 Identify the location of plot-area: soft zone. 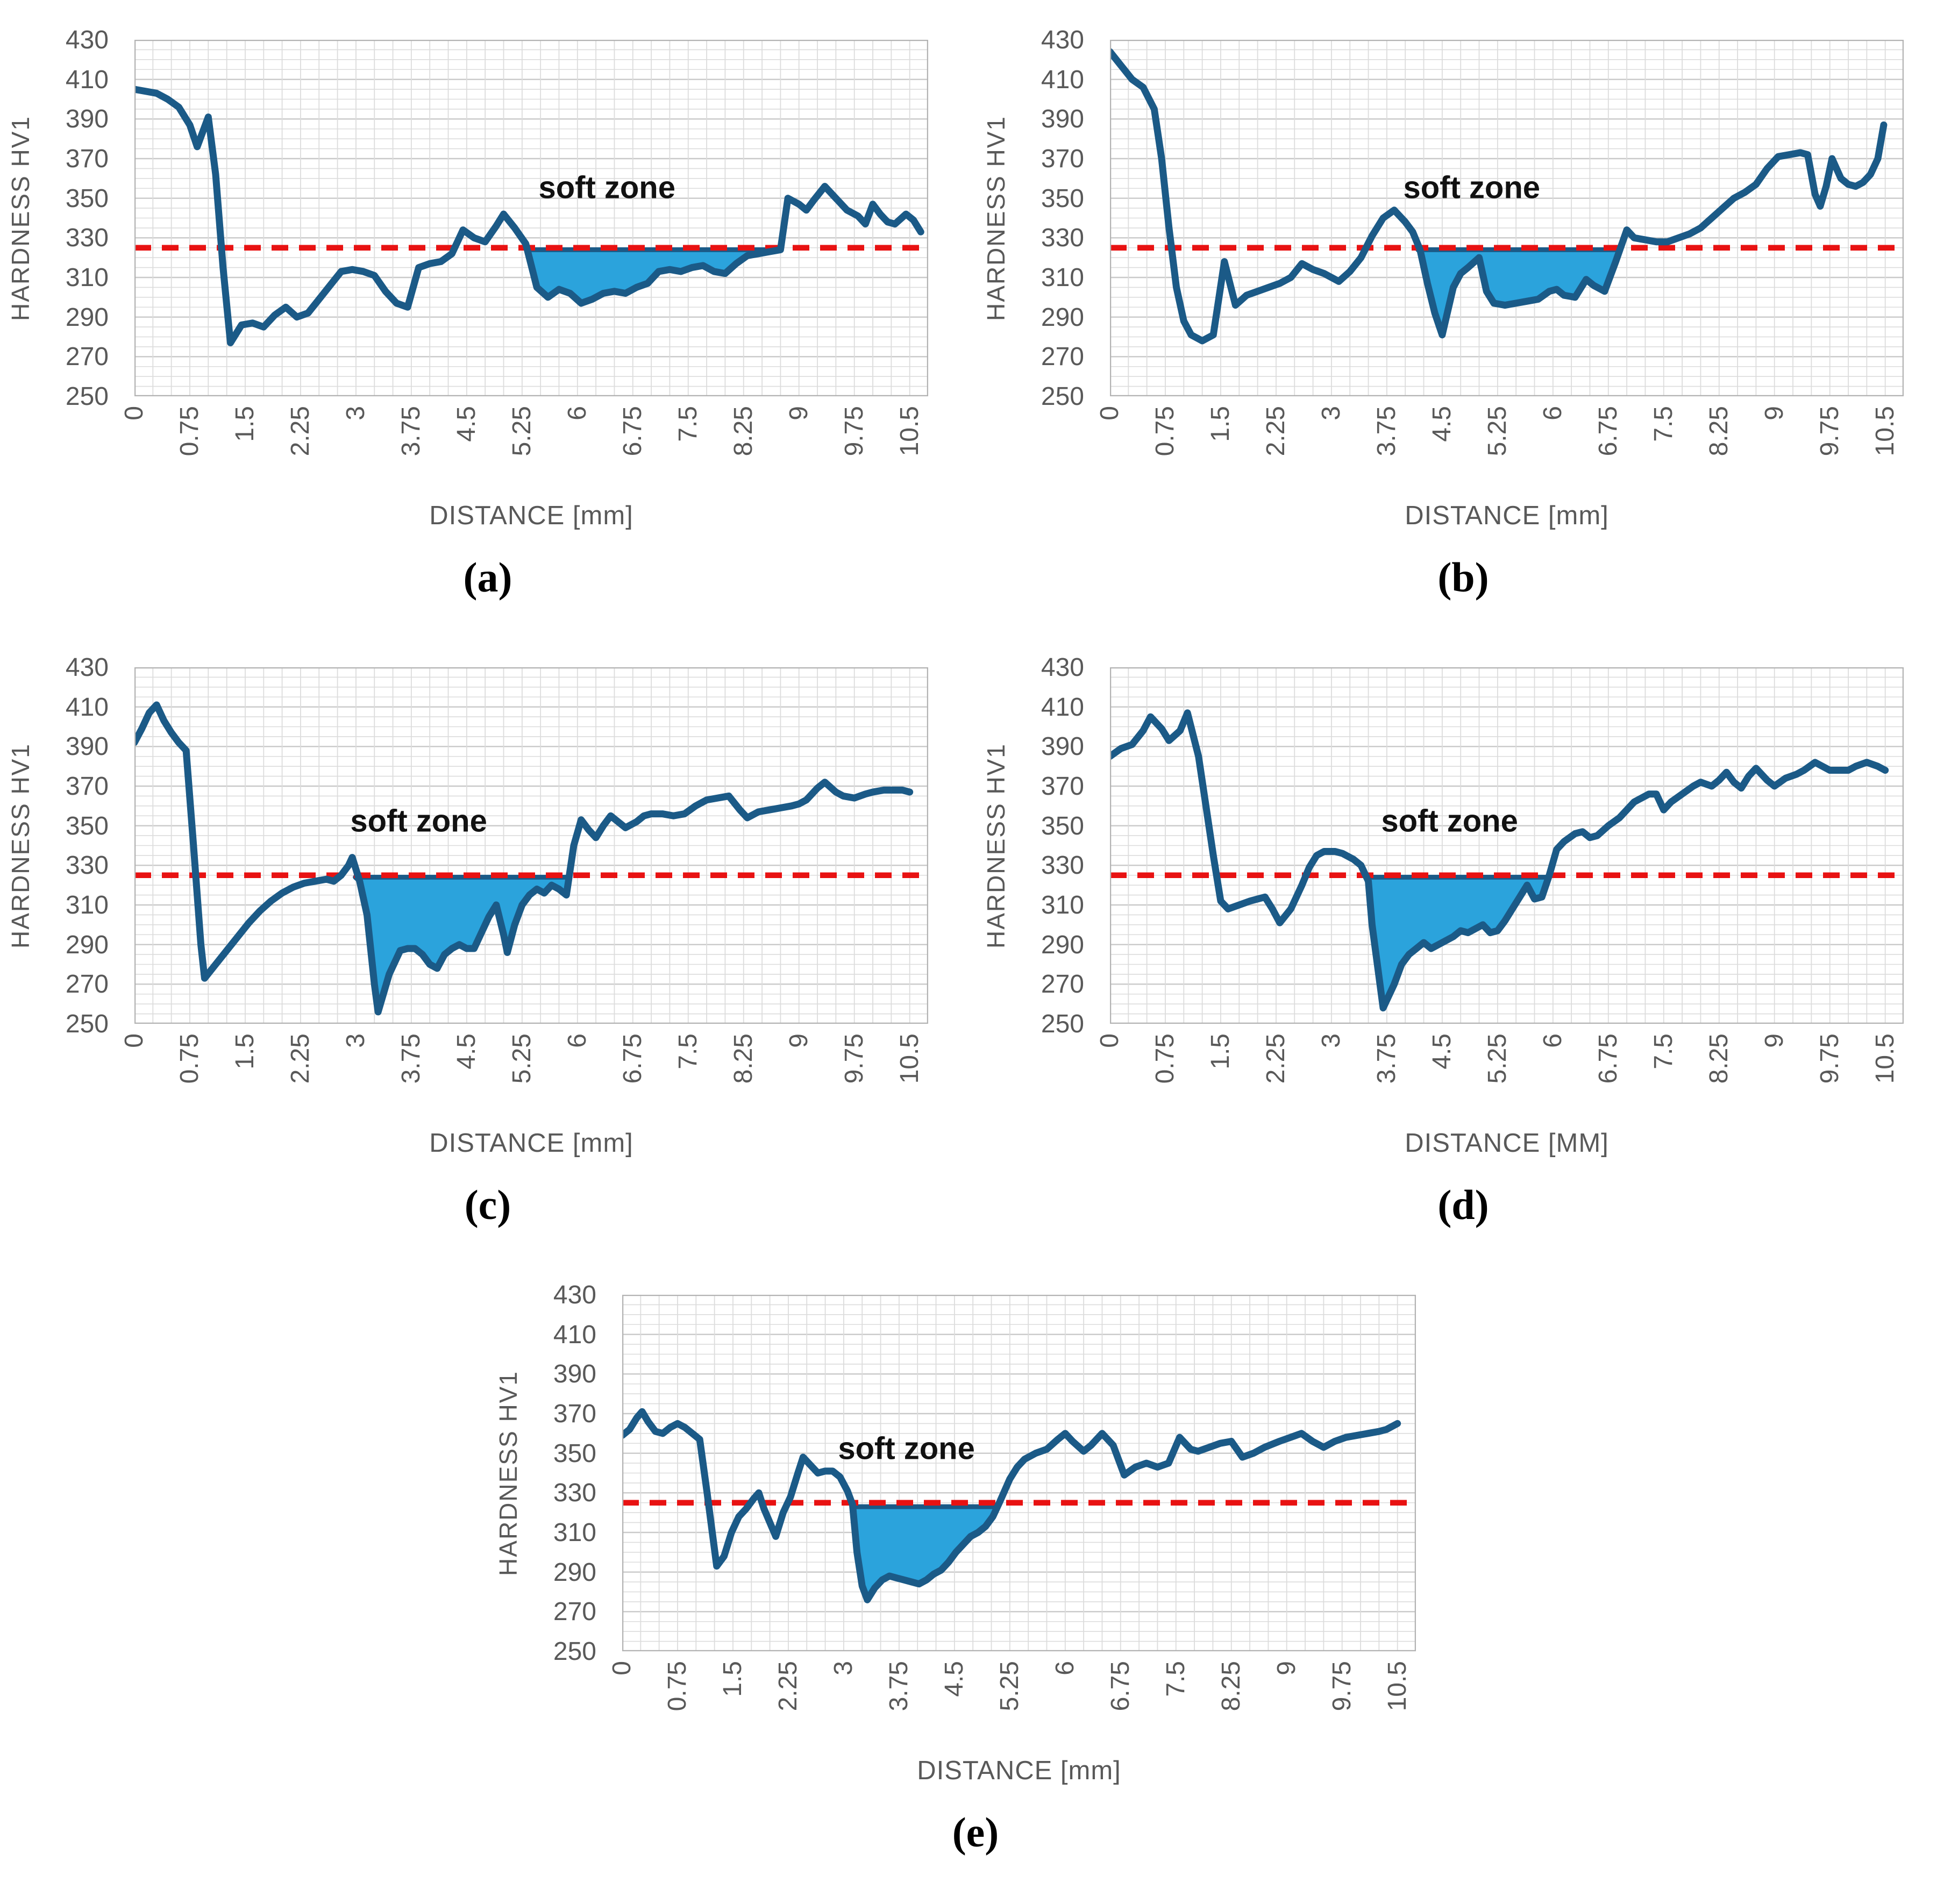
(531, 845).